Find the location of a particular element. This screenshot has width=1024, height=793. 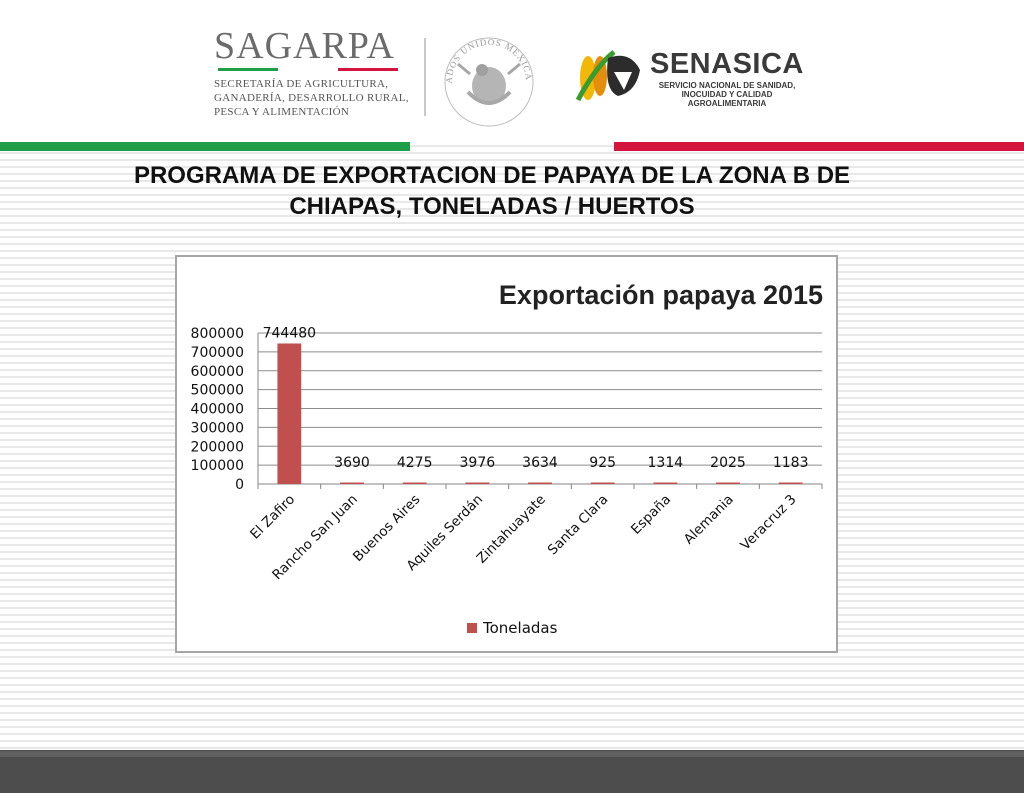

sagarpa-subtitle-line-3: PESCA Y ALIMENTACIÓN is located at coordinates (282, 112).